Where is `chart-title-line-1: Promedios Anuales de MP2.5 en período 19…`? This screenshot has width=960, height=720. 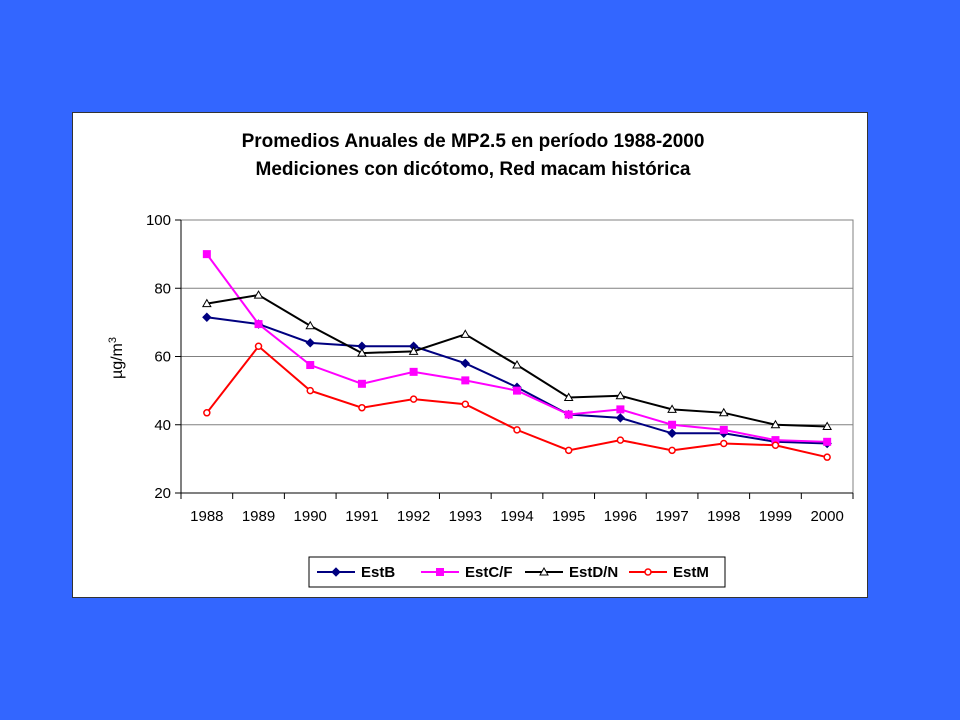
chart-title-line-1: Promedios Anuales de MP2.5 en período 19… is located at coordinates (473, 141).